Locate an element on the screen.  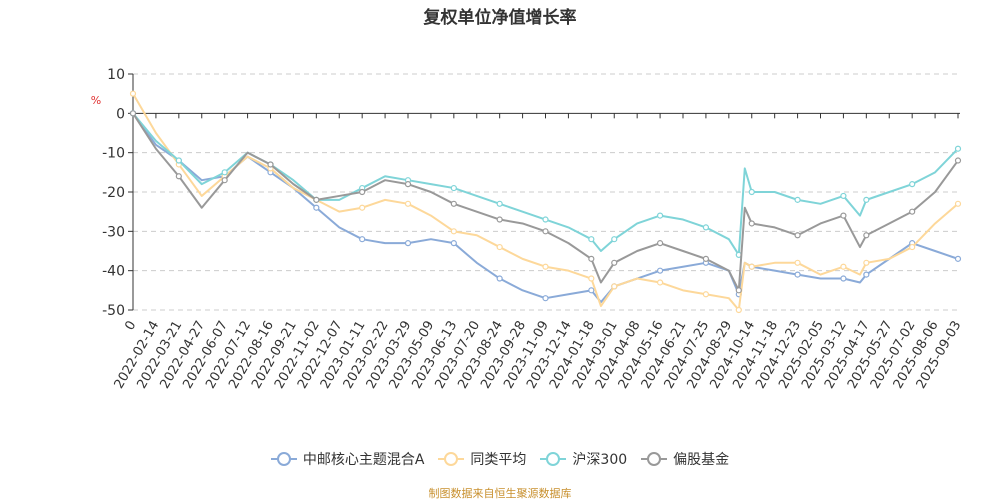
legend-item: 同类平均 is located at coordinates (482, 459).